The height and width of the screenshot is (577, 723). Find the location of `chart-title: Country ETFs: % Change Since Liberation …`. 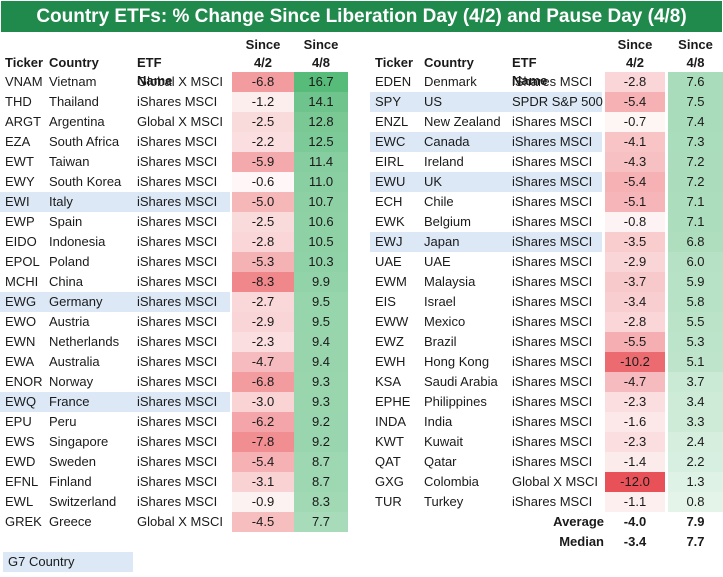

chart-title: Country ETFs: % Change Since Liberation … is located at coordinates (361, 16).